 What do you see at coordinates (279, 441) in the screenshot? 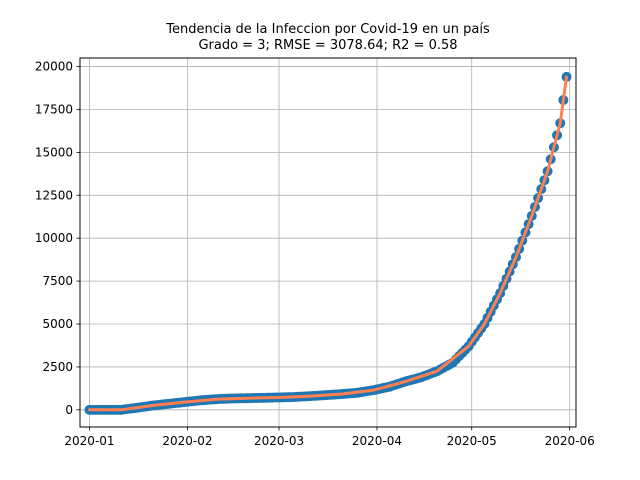
I see `x-tick-label: 2020-03` at bounding box center [279, 441].